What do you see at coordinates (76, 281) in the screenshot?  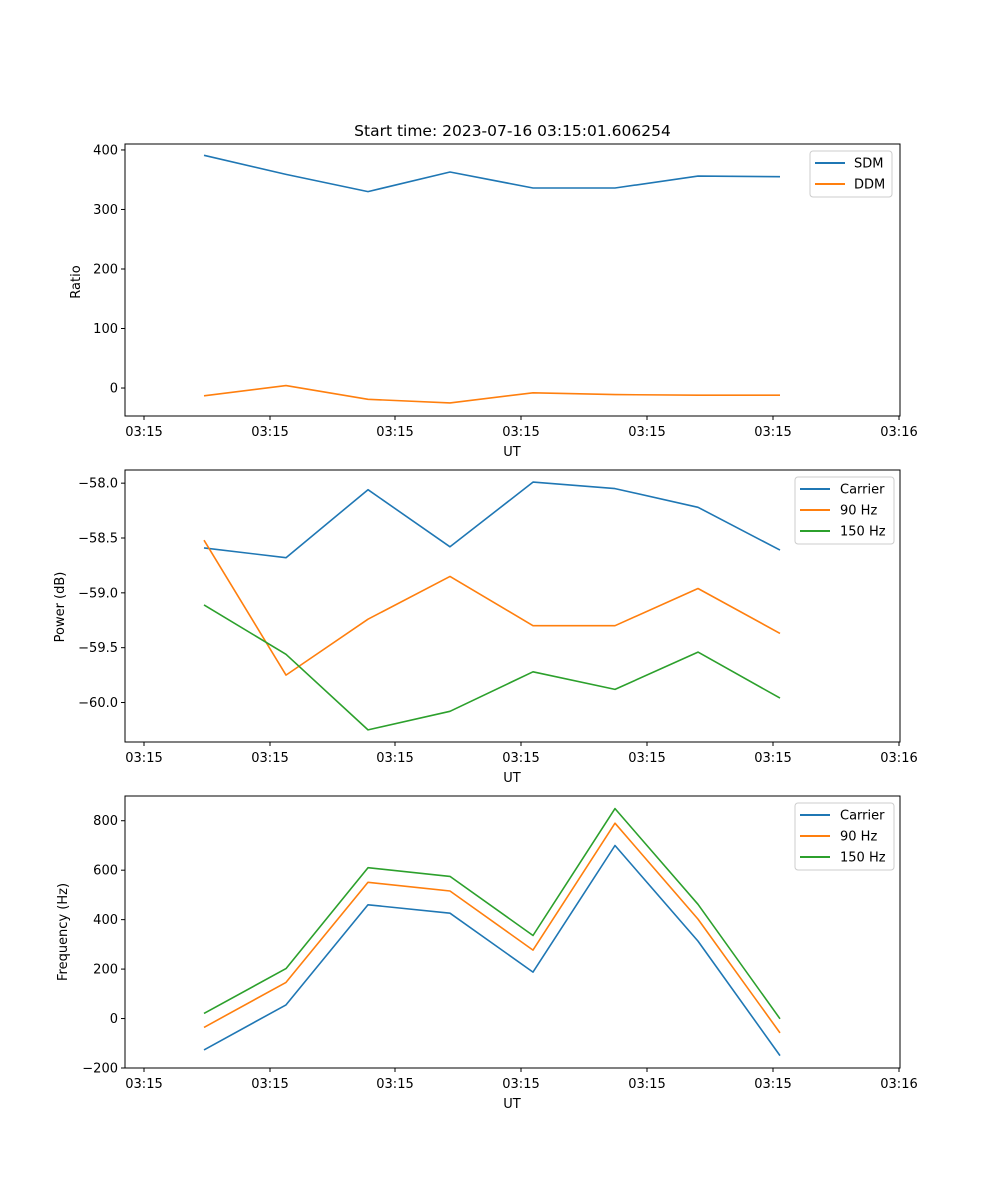 I see `ratio-y-axis-label: Ratio` at bounding box center [76, 281].